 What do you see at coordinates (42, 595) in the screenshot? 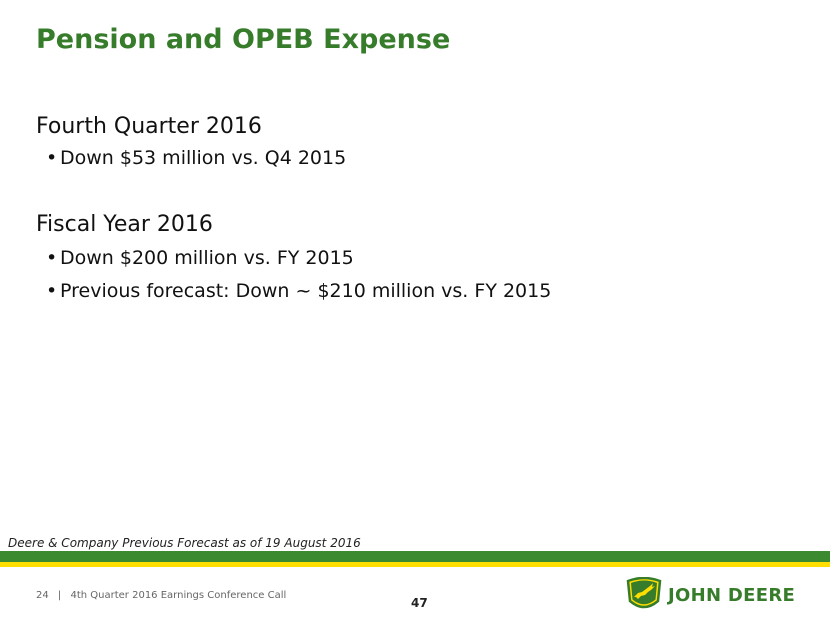
I see `slide-number: 24` at bounding box center [42, 595].